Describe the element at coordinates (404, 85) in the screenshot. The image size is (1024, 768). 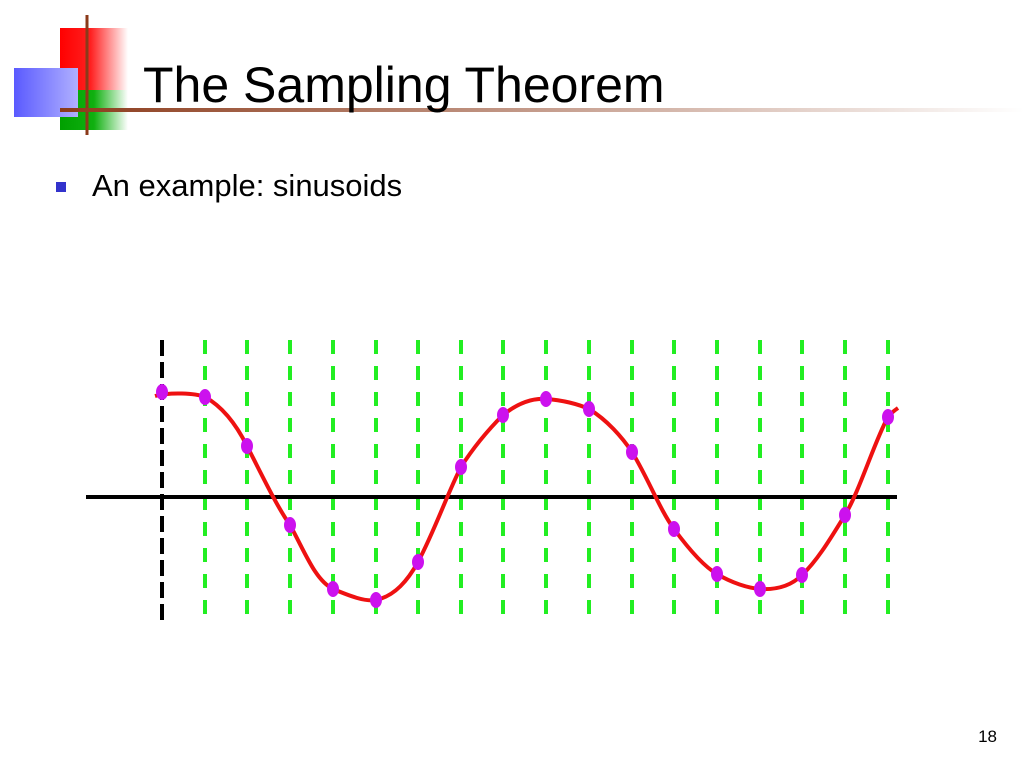
I see `title: The Sampling Theorem` at that location.